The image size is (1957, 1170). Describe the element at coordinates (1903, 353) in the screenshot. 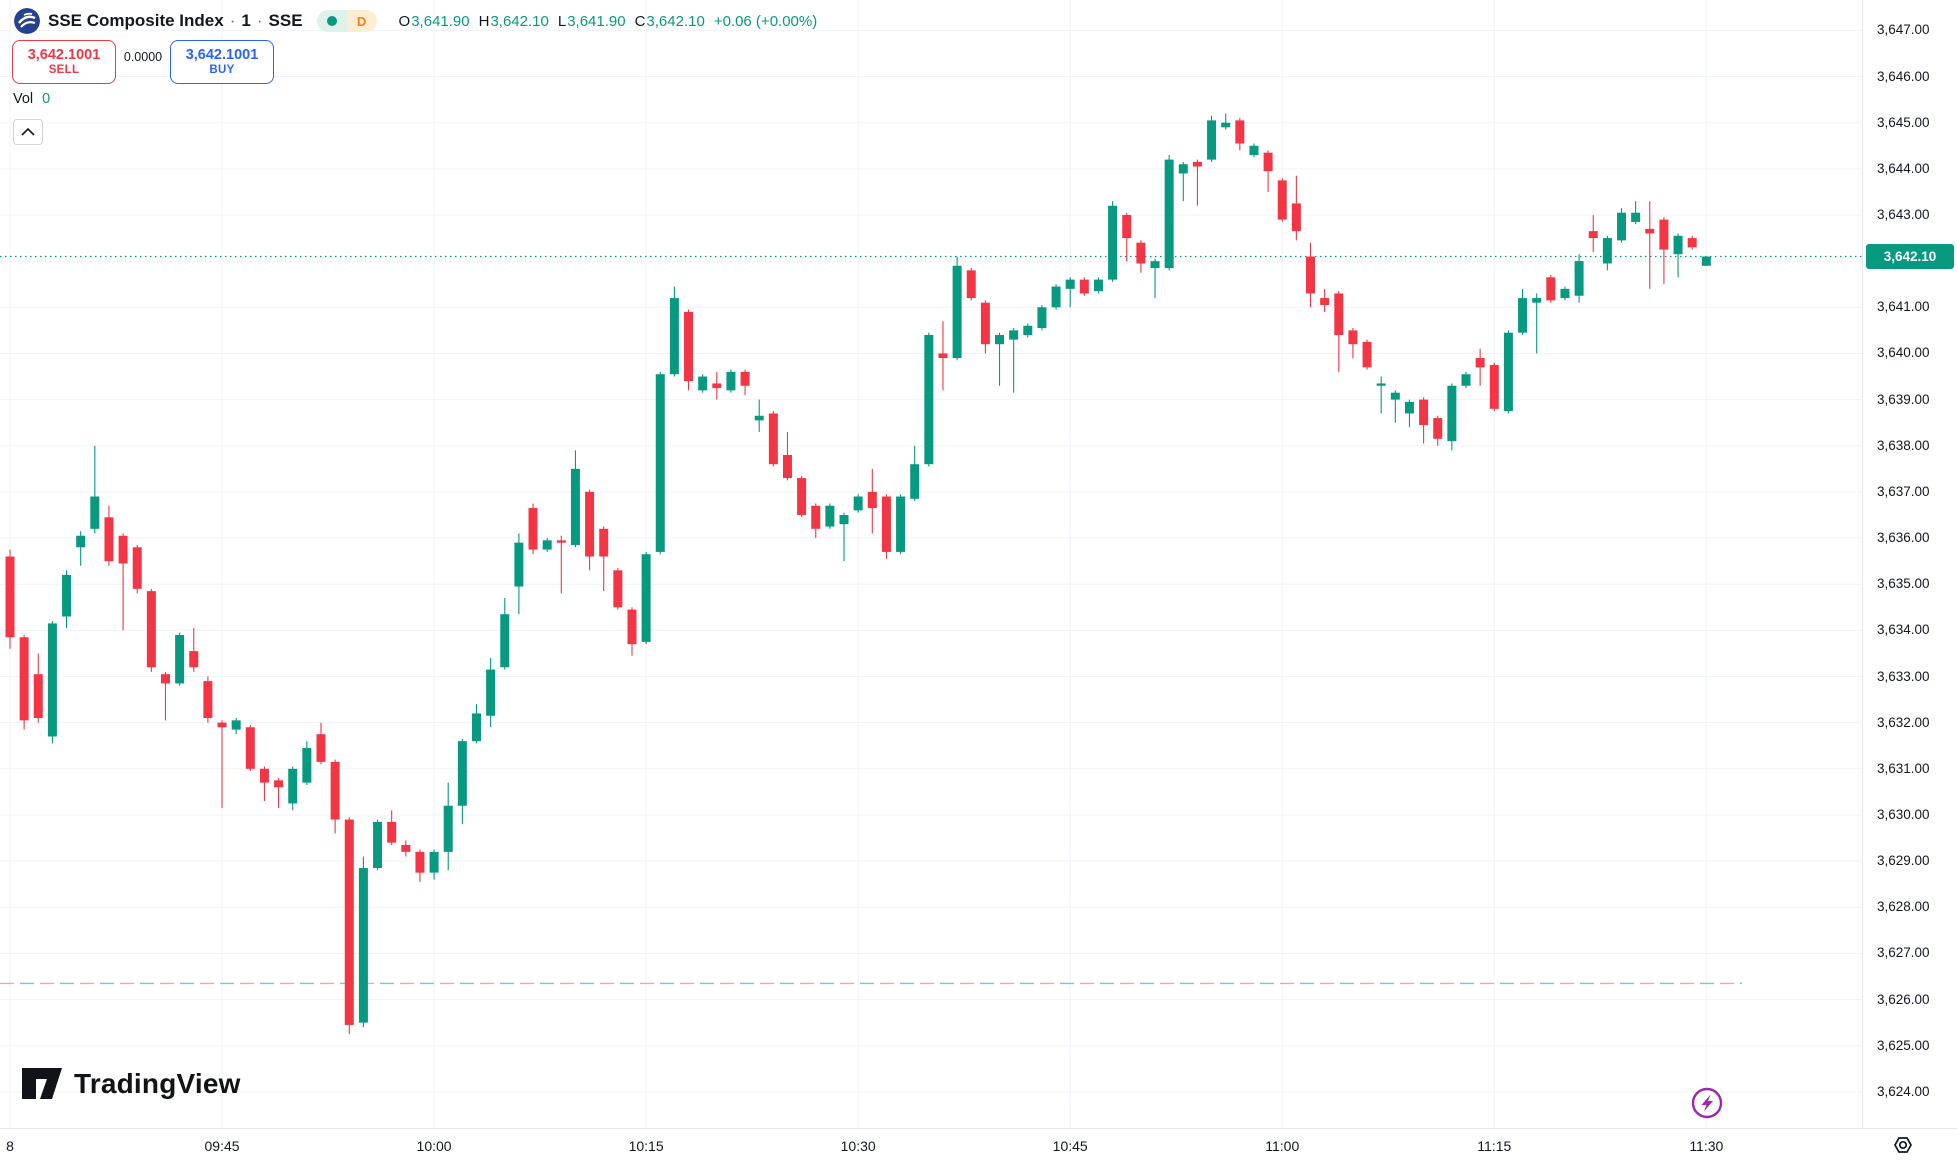

I see `price-axis-label: 3,640.00` at that location.